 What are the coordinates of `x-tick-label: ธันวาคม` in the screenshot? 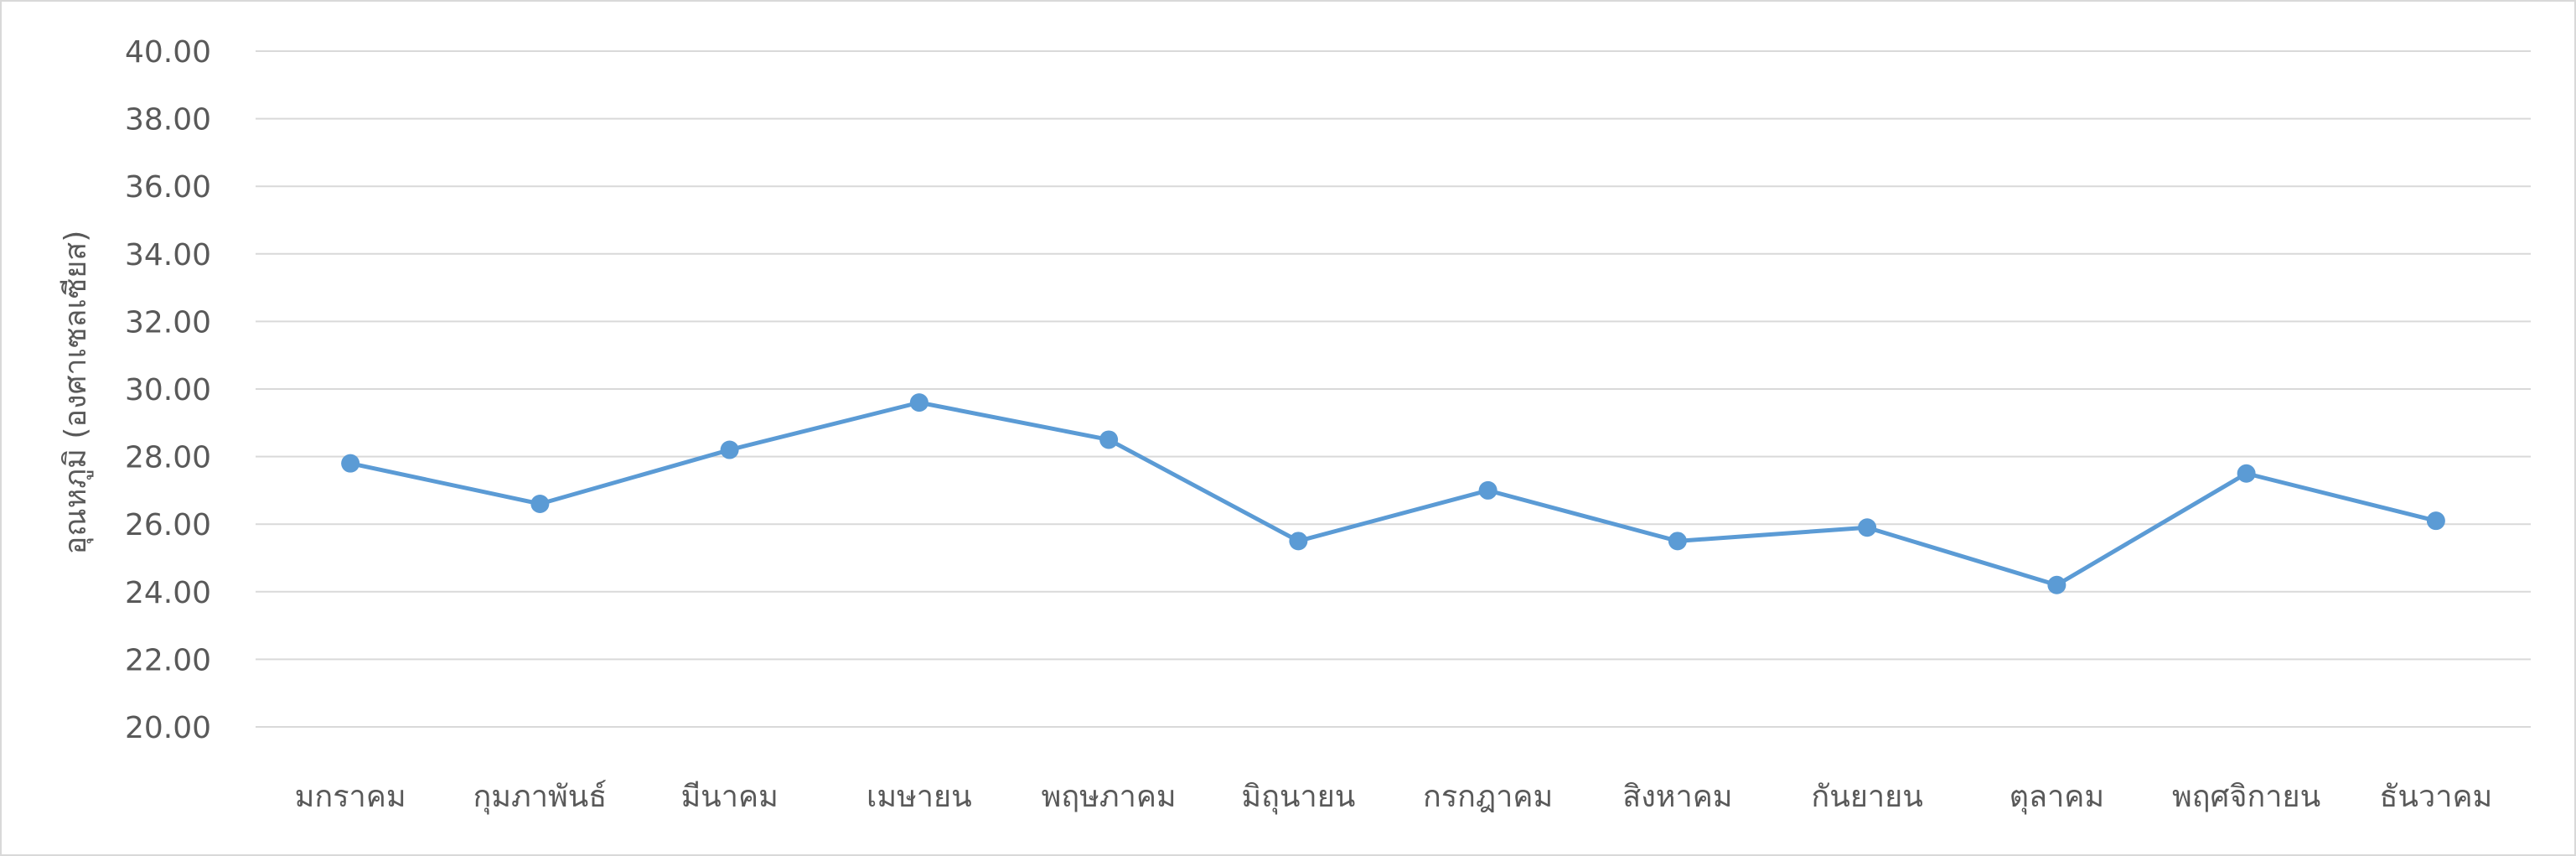 It's located at (2435, 797).